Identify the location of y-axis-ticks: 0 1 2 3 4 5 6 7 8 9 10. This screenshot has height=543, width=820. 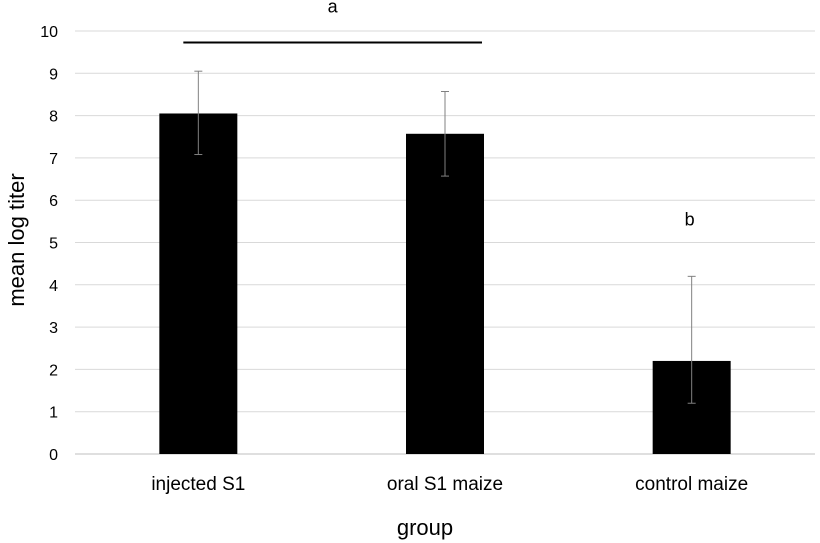
(49, 244).